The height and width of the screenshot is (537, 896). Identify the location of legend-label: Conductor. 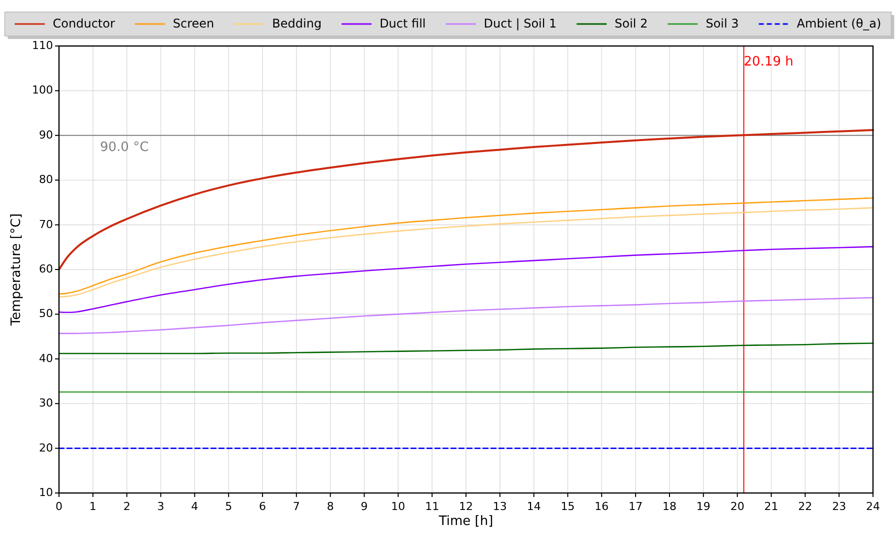
(83, 23).